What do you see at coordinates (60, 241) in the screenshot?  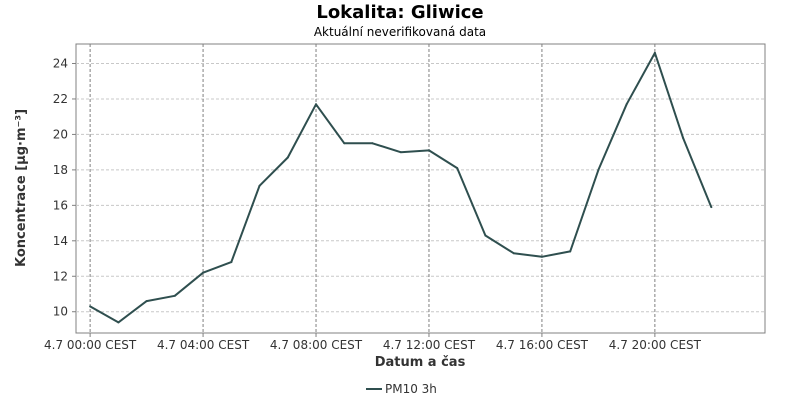 I see `y-tick-label: 14` at bounding box center [60, 241].